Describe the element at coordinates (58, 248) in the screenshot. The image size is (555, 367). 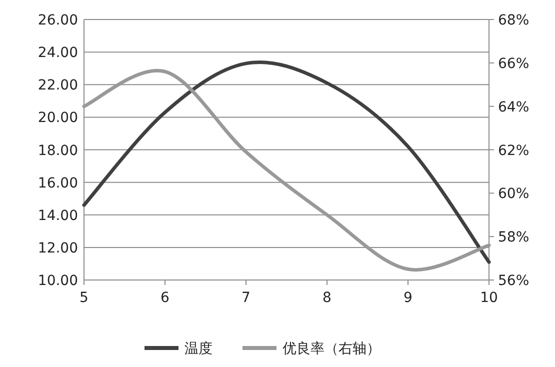
I see `y-tick-label: 12.00` at that location.